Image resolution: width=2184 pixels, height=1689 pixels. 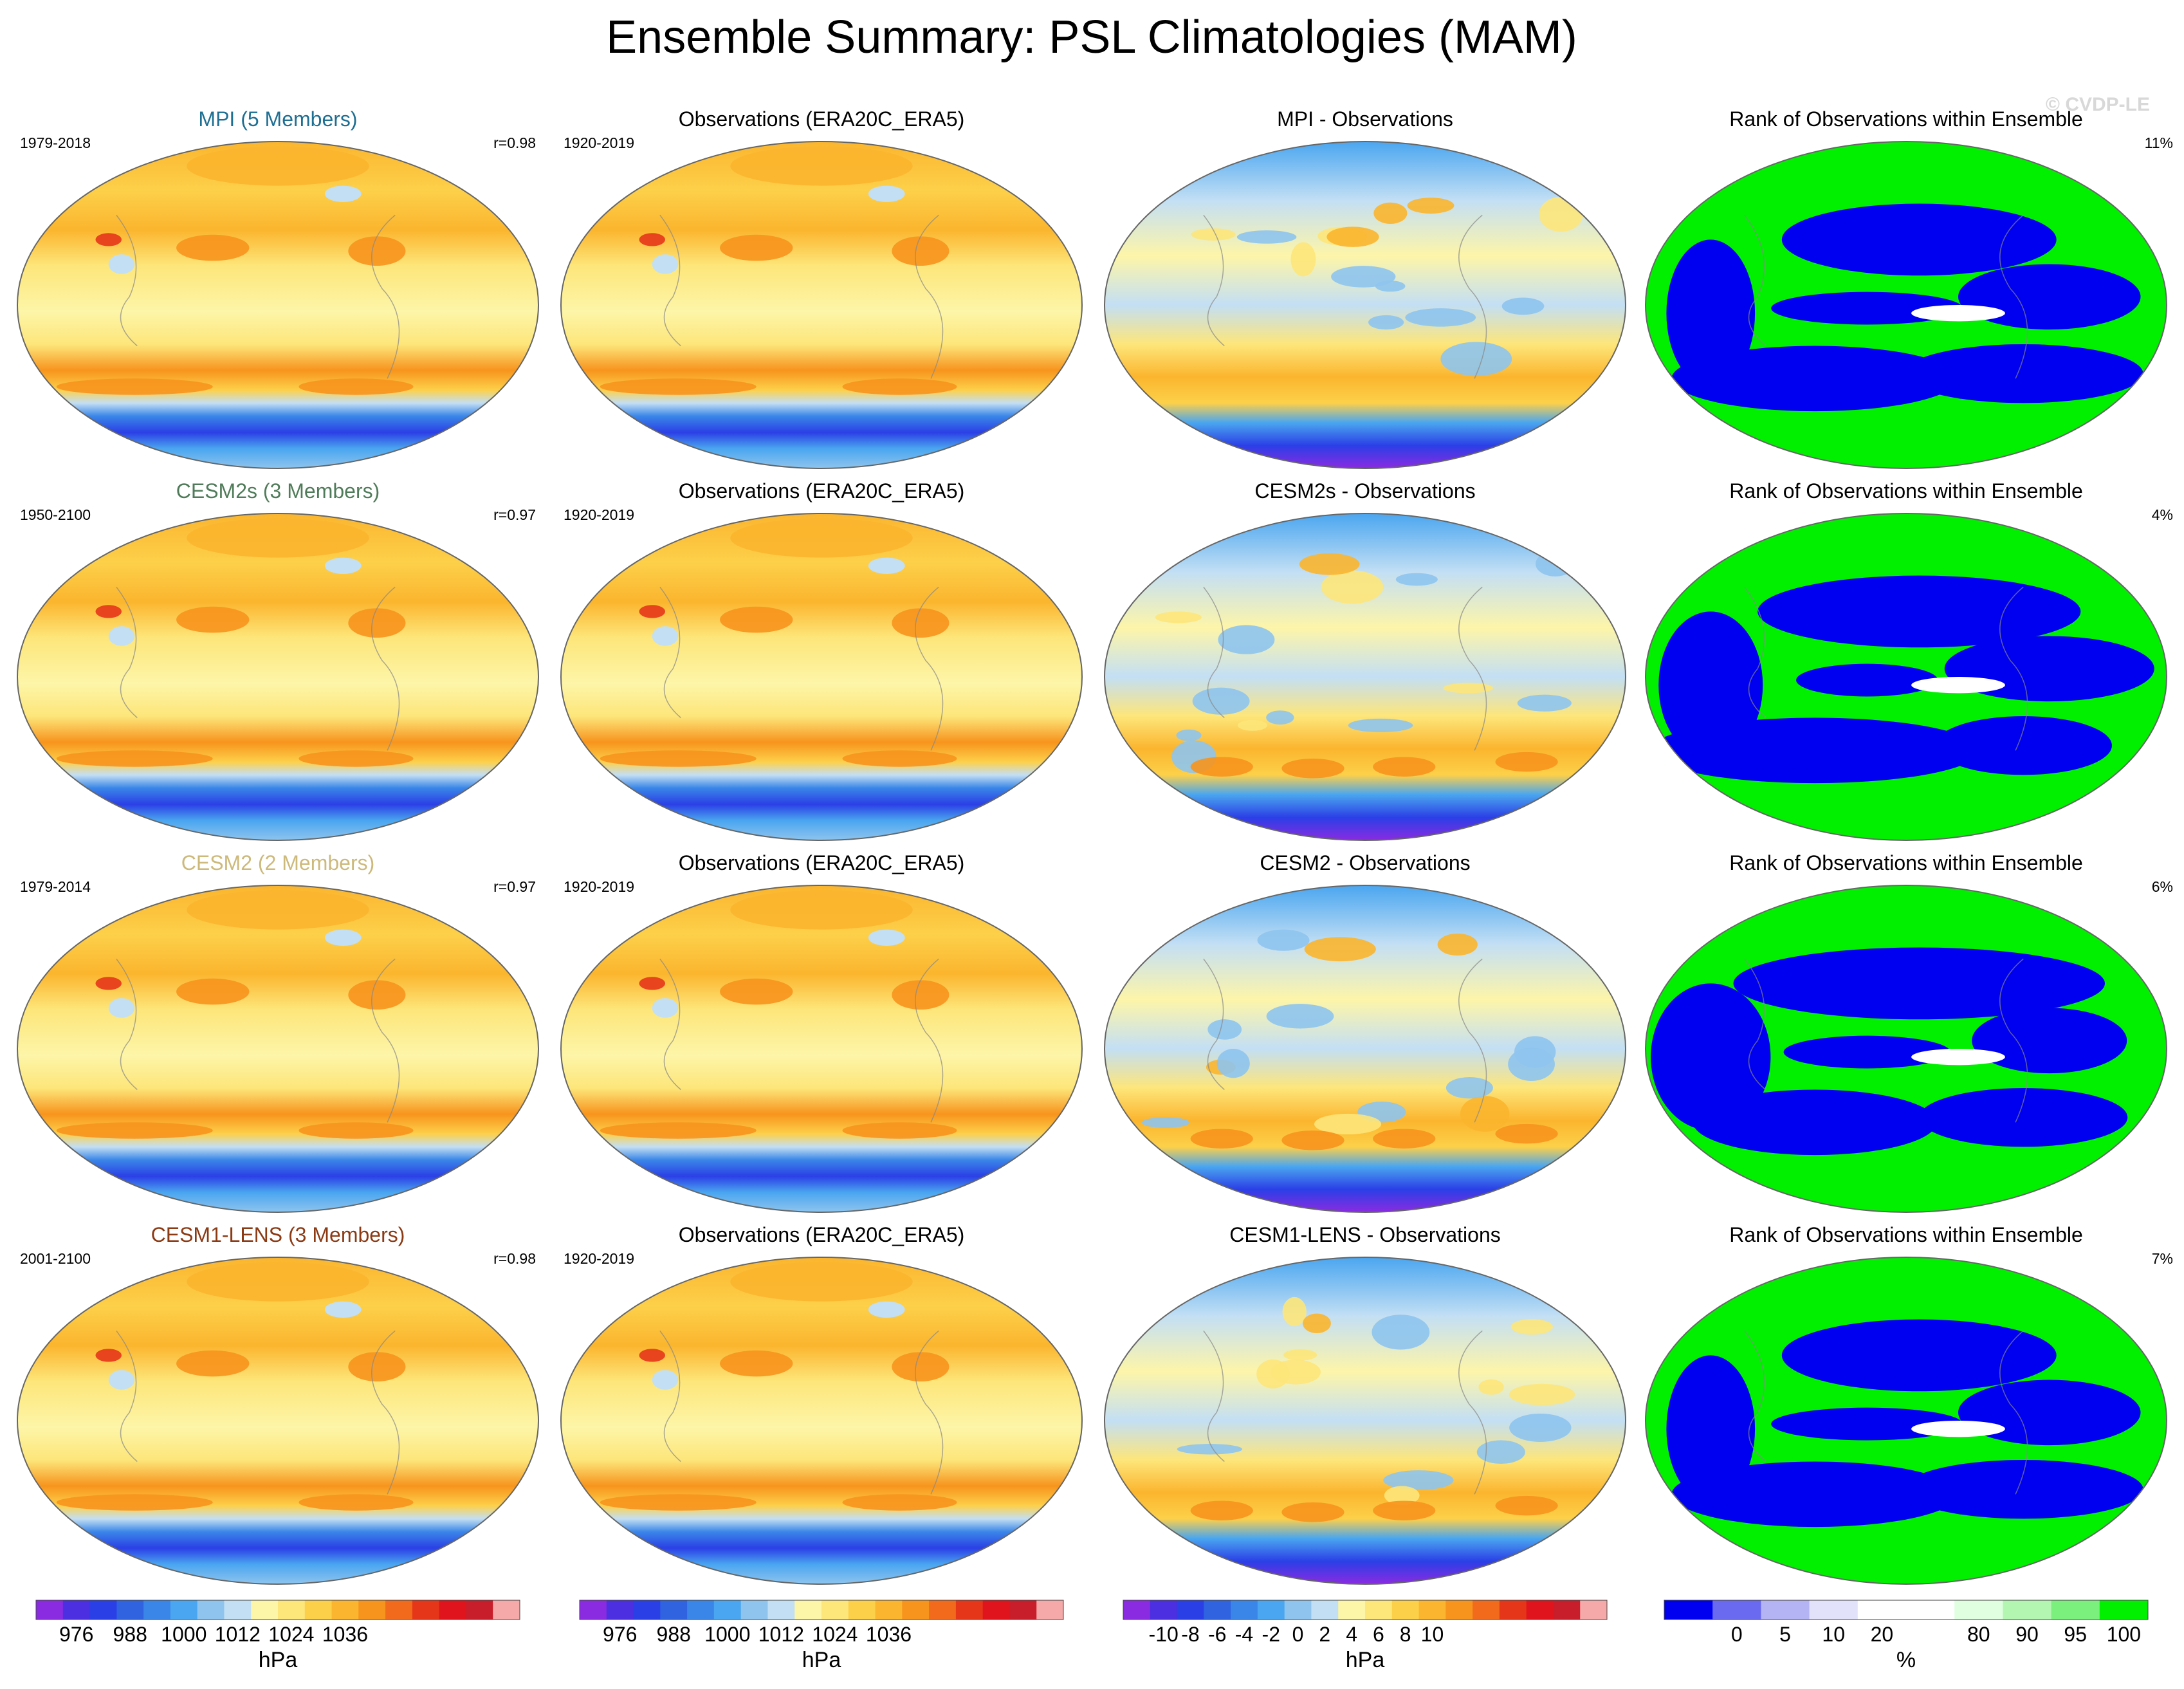 I want to click on panel-obs-row4: Observations (ERA20C_ERA5) 1920-2019, so click(x=822, y=1404).